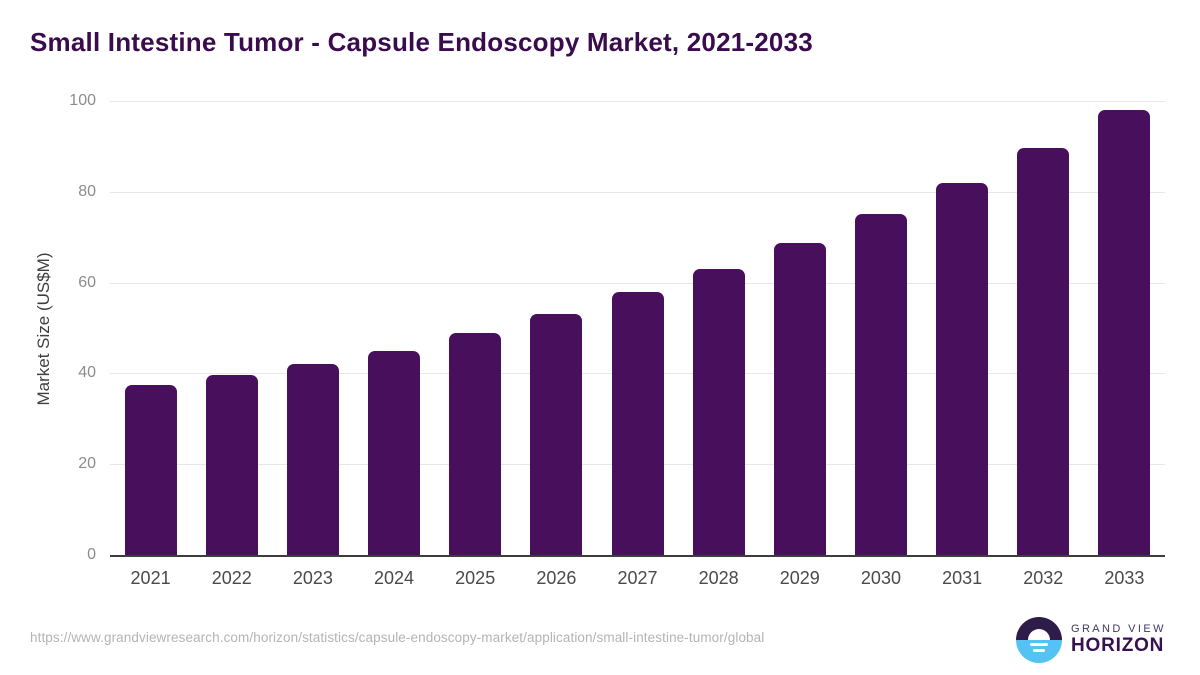 The width and height of the screenshot is (1200, 675). Describe the element at coordinates (718, 412) in the screenshot. I see `bar-2028` at that location.